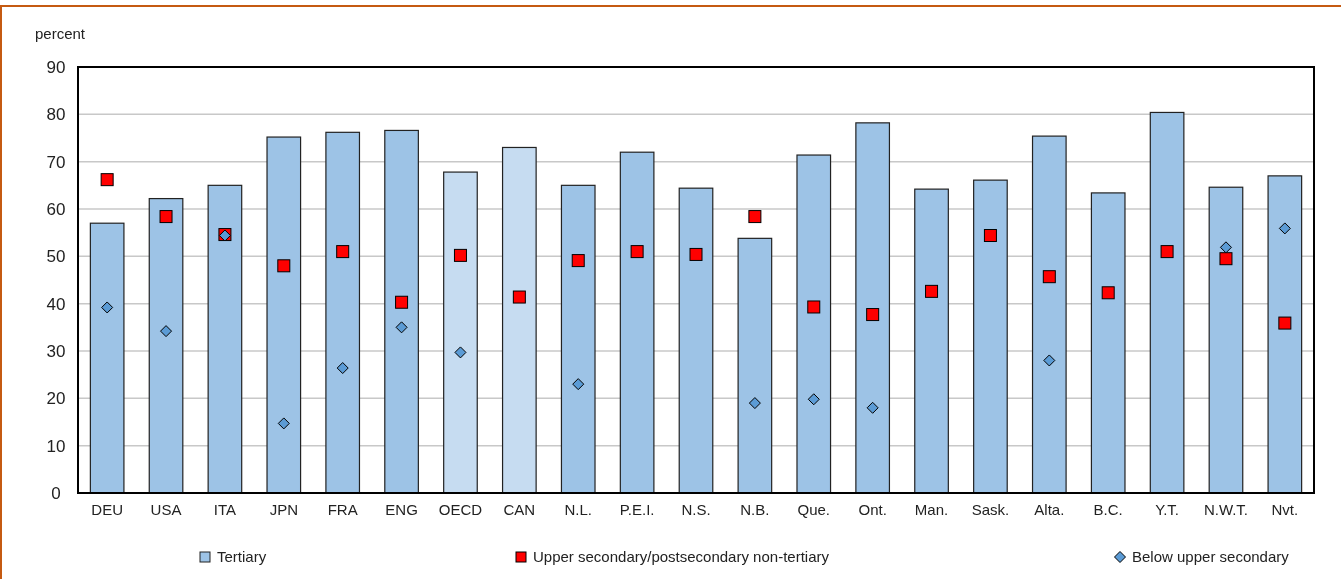 The width and height of the screenshot is (1341, 579). I want to click on x-tick-label: Sask., so click(990, 509).